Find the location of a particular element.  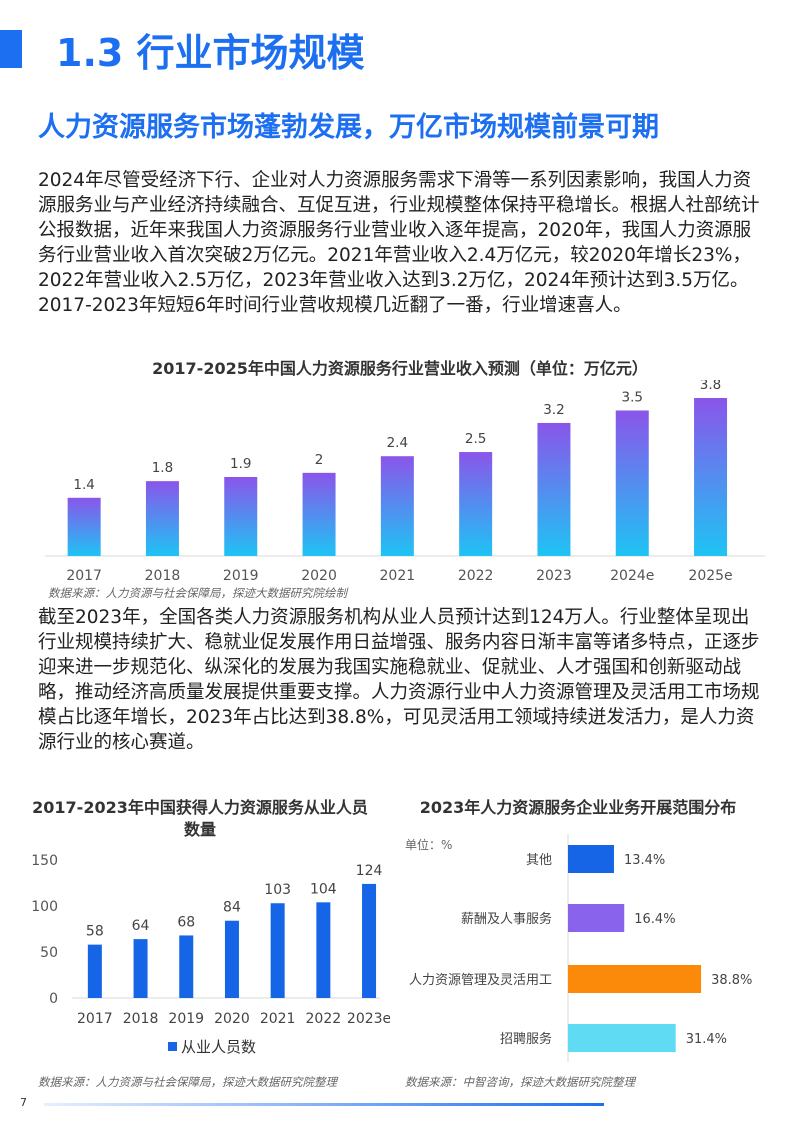

employees-category-label: 2018 is located at coordinates (141, 1019).